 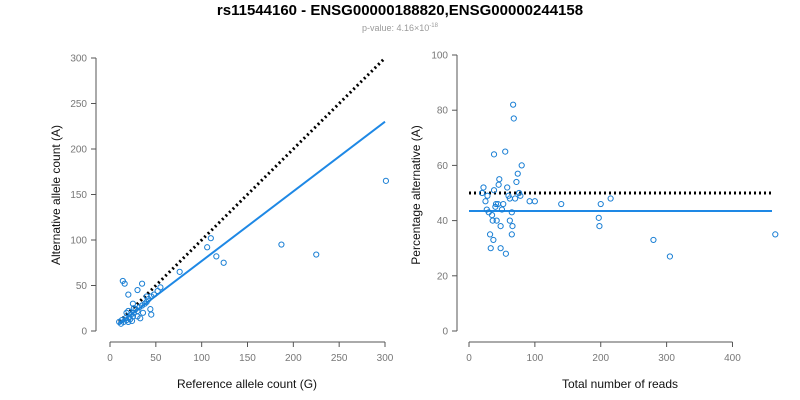 I want to click on y-tick-label: 300, so click(x=78, y=59).